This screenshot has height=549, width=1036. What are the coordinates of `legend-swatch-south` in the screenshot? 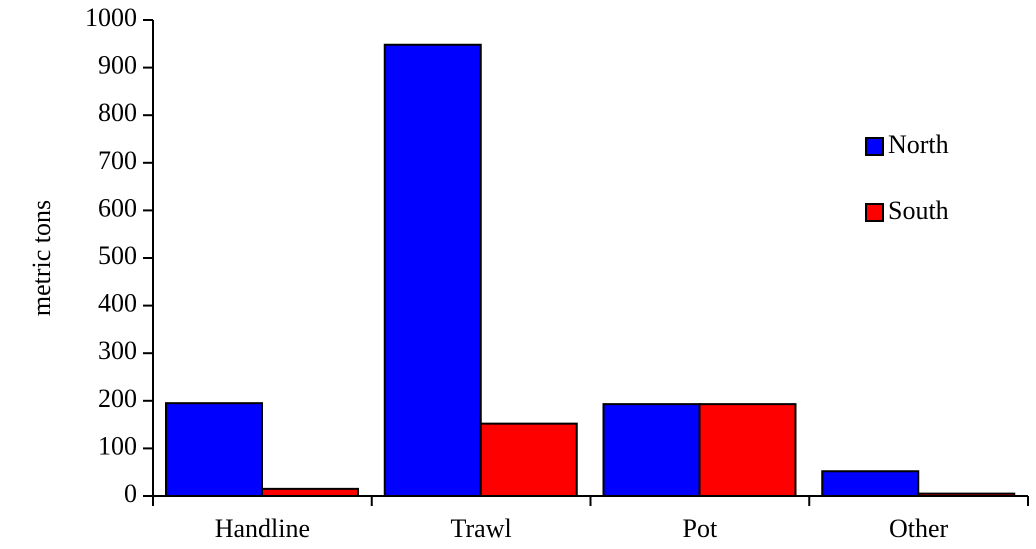 It's located at (874, 212).